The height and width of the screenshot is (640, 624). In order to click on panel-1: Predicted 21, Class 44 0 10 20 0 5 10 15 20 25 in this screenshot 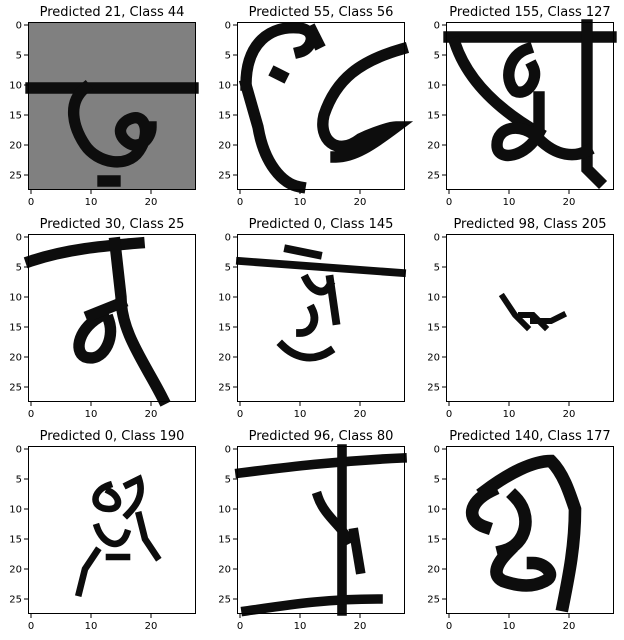, I will do `click(102, 106)`.